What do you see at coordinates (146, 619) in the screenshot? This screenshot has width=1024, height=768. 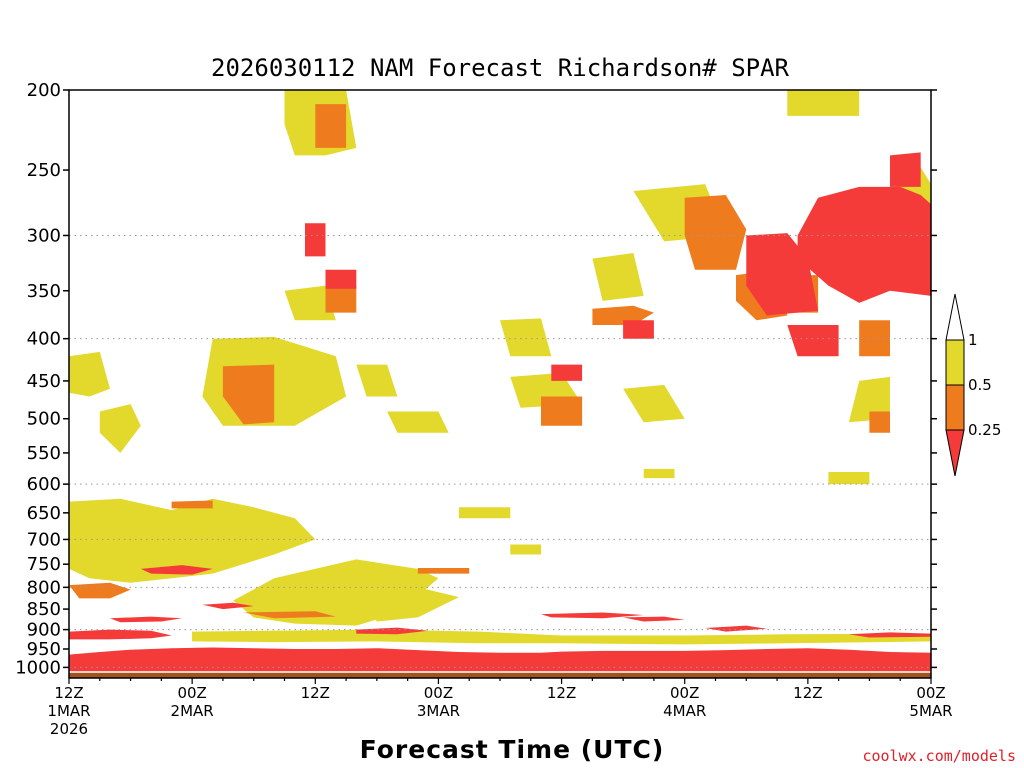 I see `region-lt0.25-2` at bounding box center [146, 619].